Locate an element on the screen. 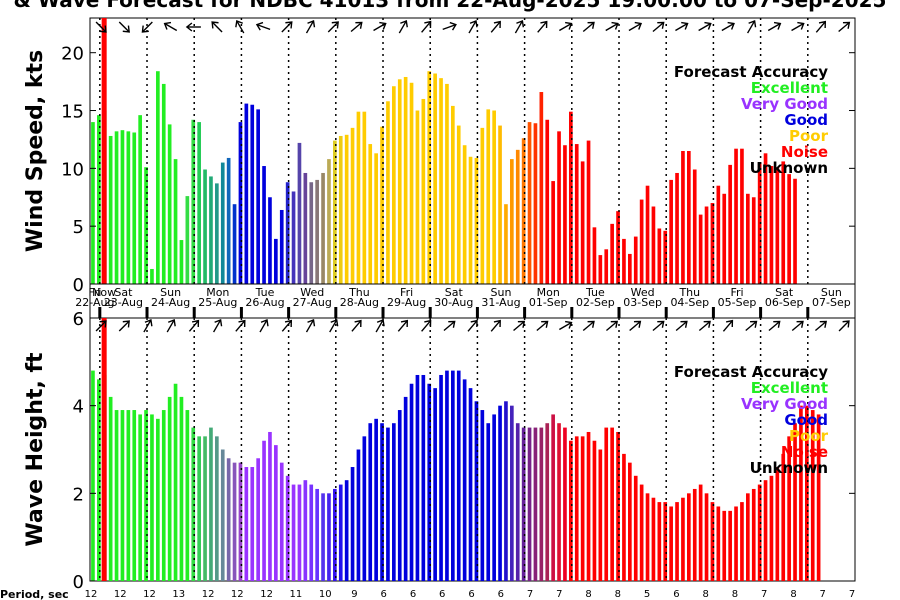  date-label: 25-Aug is located at coordinates (217, 302).